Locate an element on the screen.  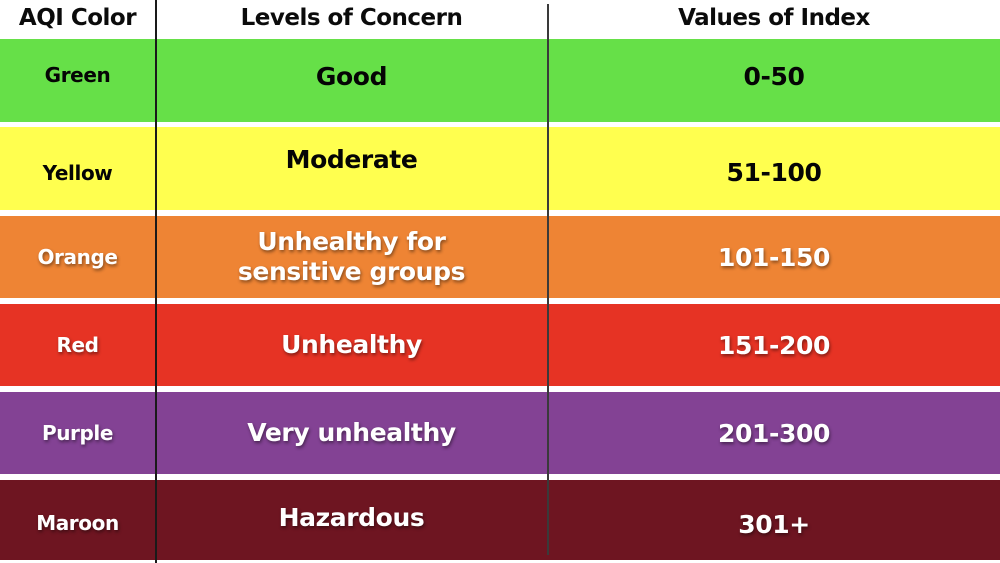
concern-cell: Very unhealthy is located at coordinates (351, 432).